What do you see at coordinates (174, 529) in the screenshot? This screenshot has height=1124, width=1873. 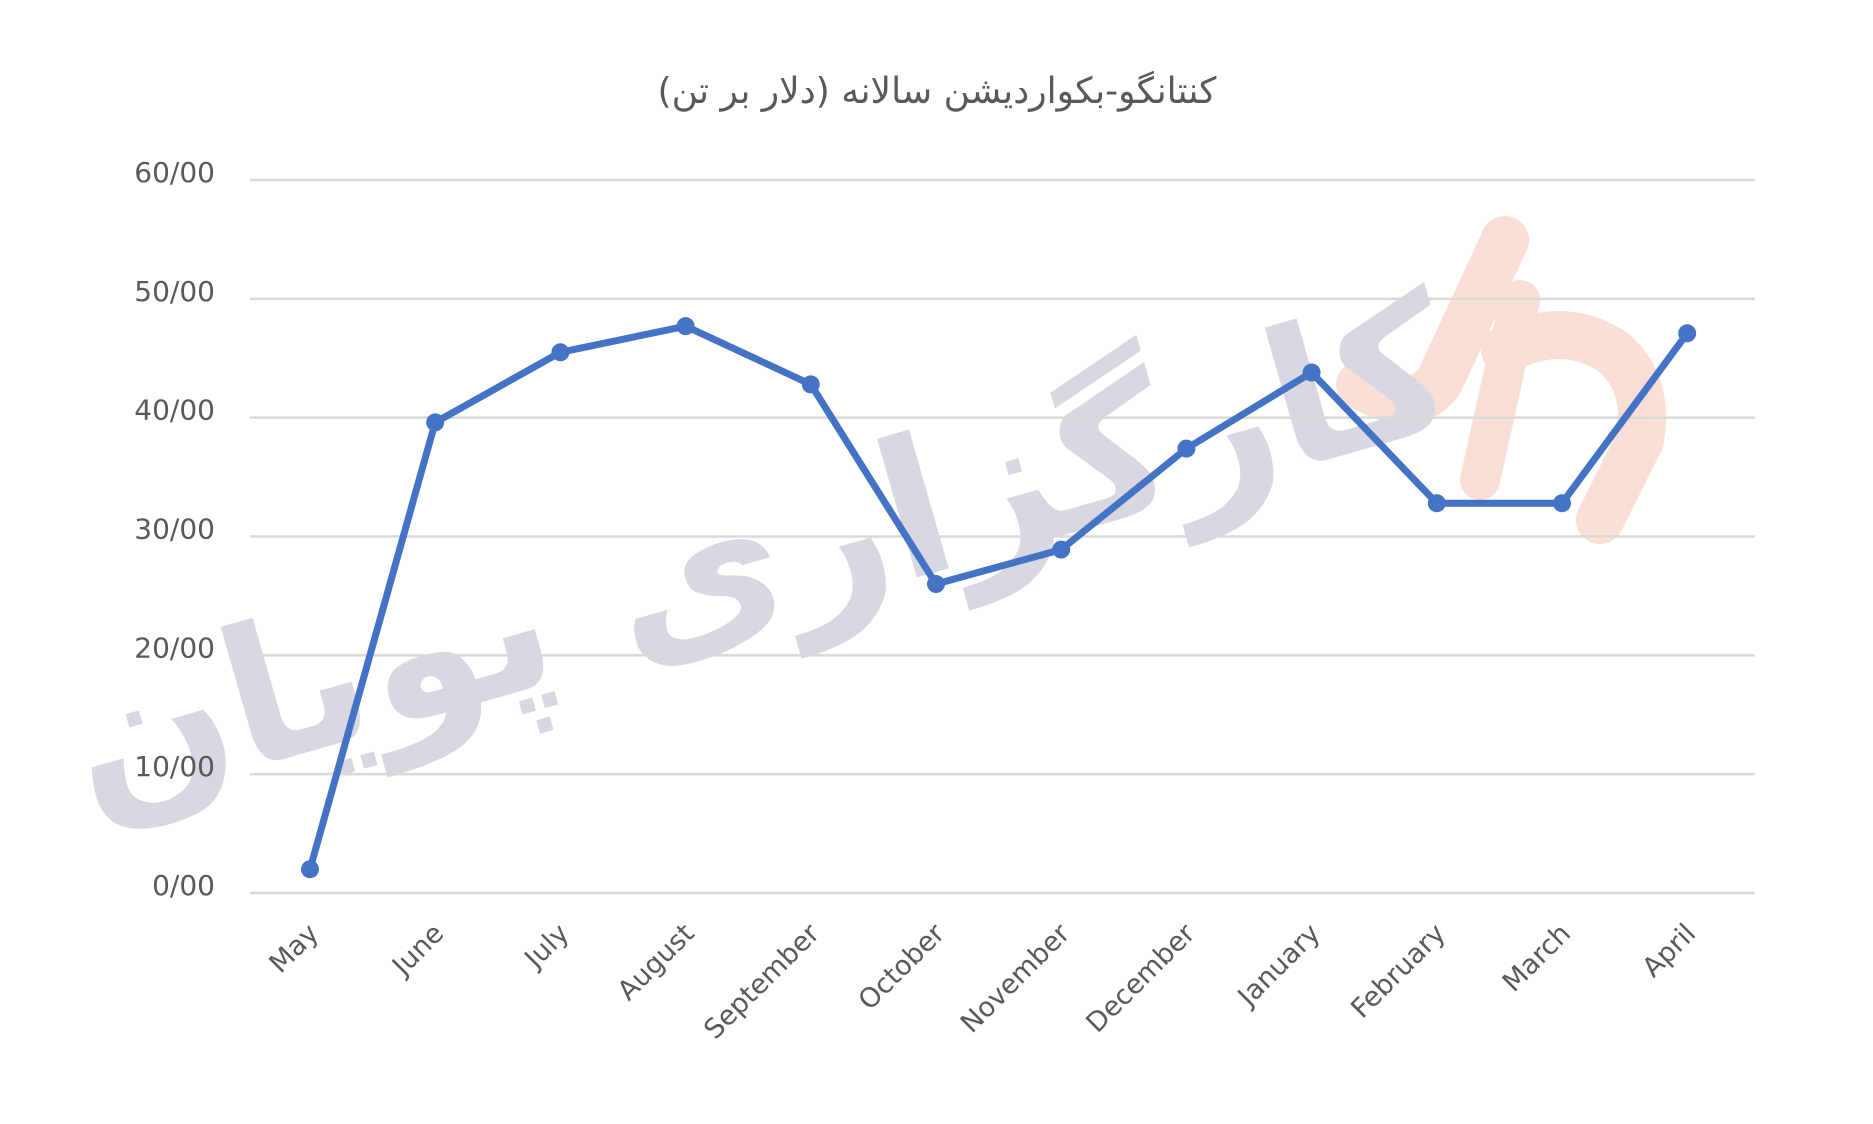 I see `y-tick-label: 30/00` at bounding box center [174, 529].